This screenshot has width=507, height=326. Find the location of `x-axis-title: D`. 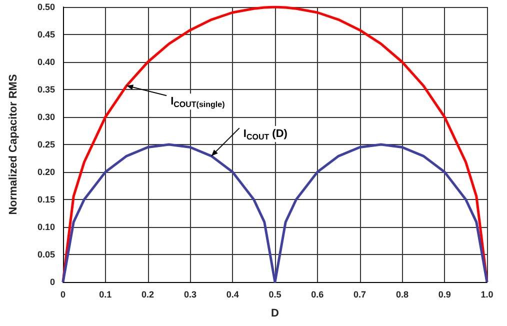

x-axis-title: D is located at coordinates (275, 314).